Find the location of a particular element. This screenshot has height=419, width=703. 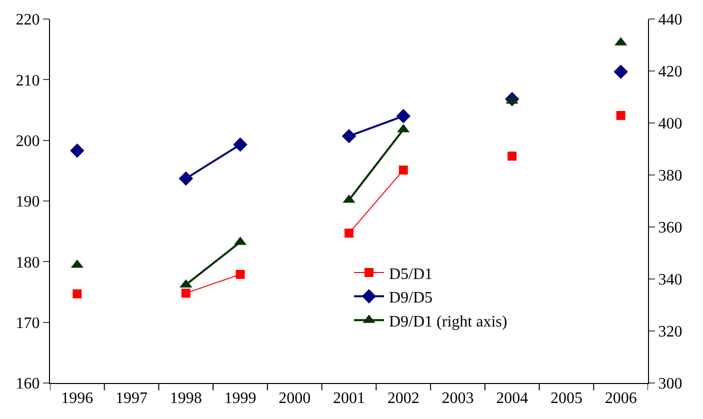

x-tick-label: 2003 is located at coordinates (458, 399).